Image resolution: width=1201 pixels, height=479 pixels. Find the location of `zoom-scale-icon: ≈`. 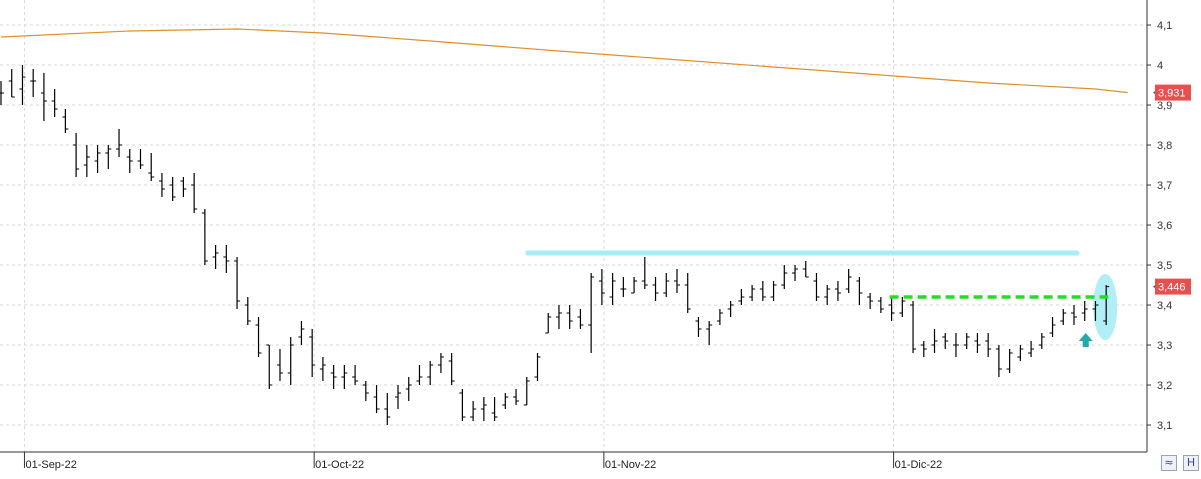

zoom-scale-icon: ≈ is located at coordinates (1169, 463).